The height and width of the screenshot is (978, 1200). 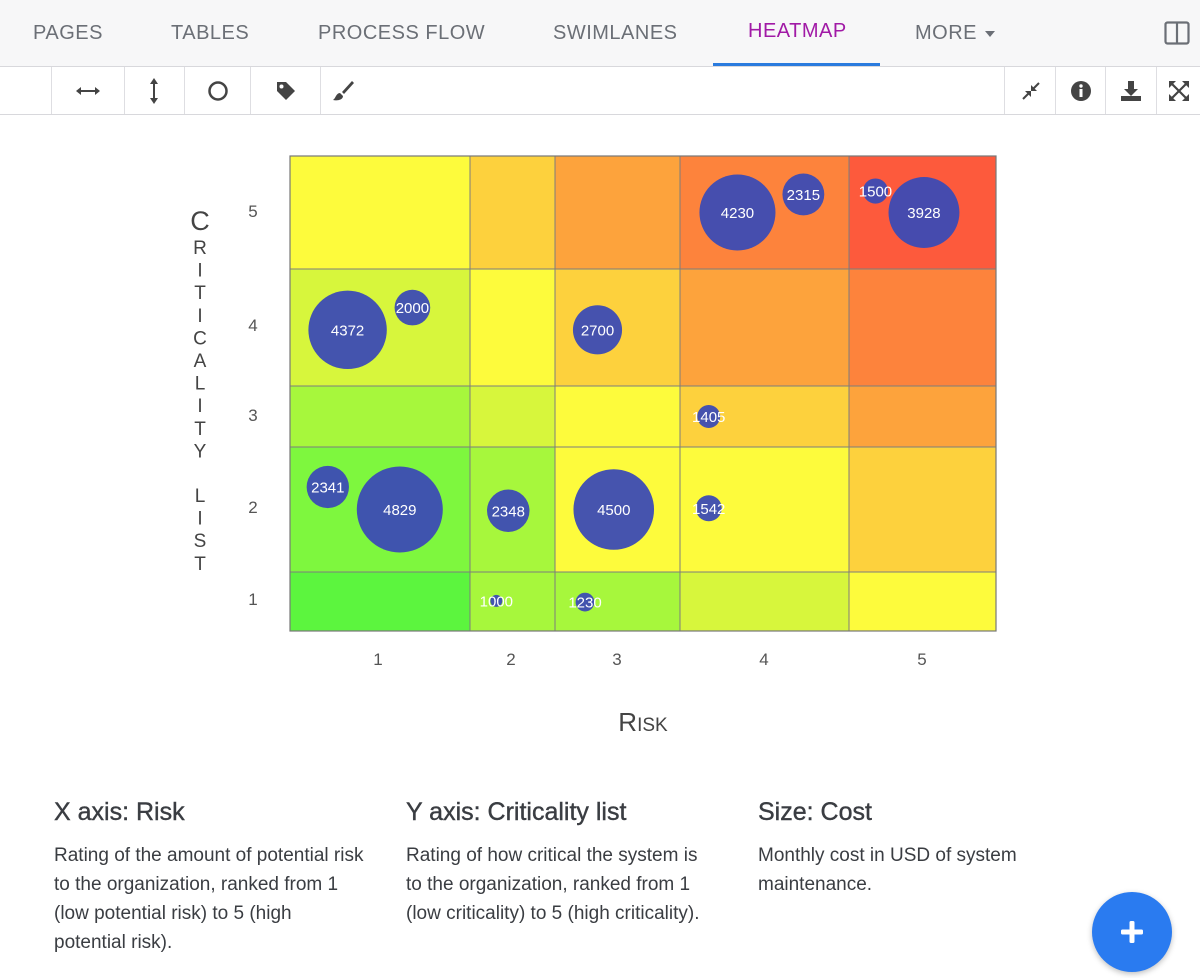 I want to click on bubble-label: 3928, so click(x=923, y=213).